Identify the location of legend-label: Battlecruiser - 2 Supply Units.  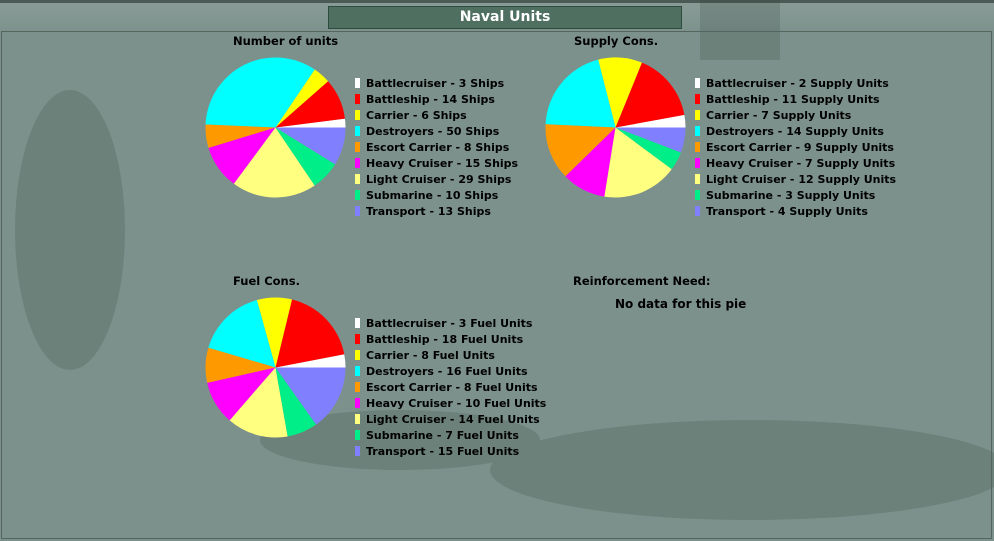
(797, 83).